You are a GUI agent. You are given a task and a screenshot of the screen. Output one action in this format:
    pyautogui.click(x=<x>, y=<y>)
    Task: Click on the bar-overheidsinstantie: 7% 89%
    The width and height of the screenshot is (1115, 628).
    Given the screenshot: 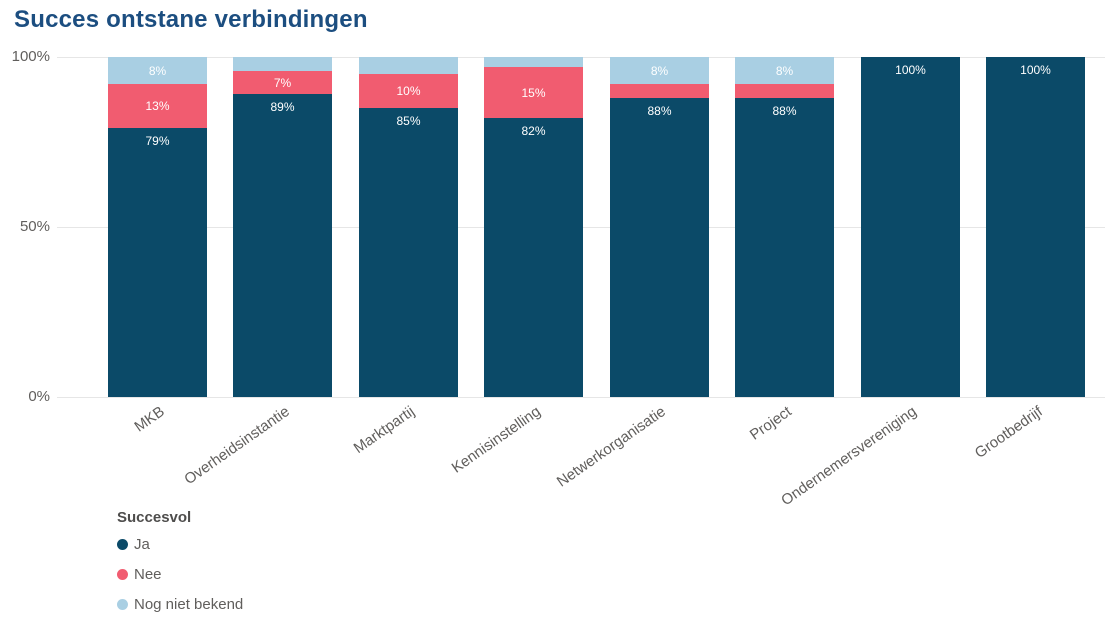 What is the action you would take?
    pyautogui.click(x=282, y=227)
    